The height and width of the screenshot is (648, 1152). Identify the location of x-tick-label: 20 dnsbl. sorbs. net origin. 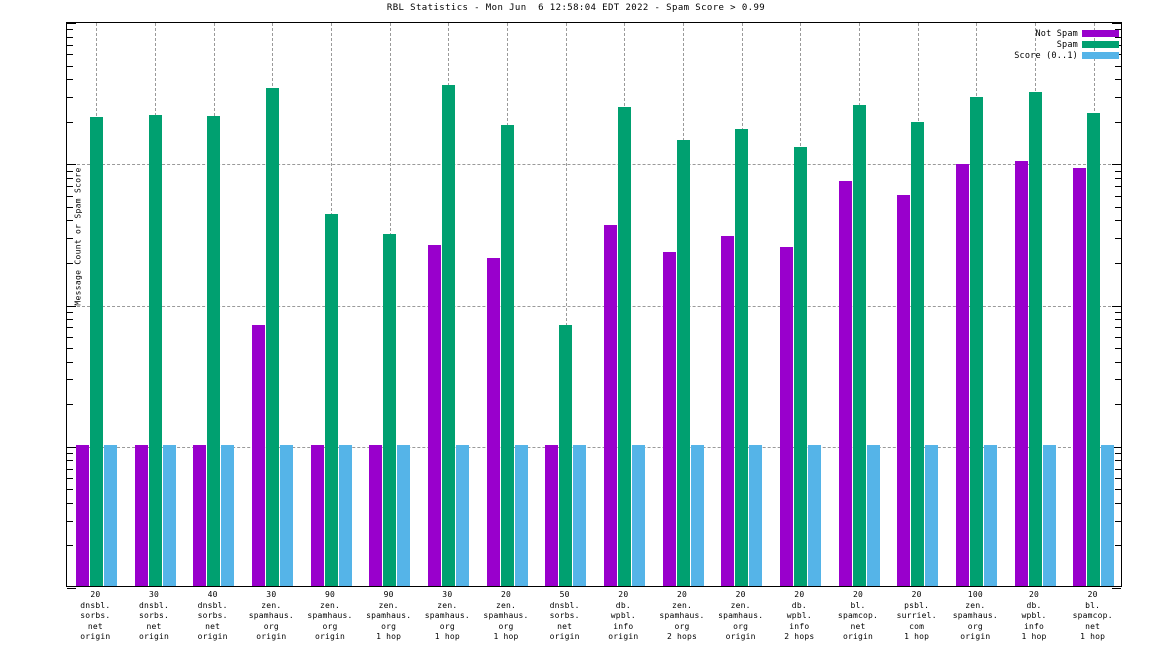
(95, 615).